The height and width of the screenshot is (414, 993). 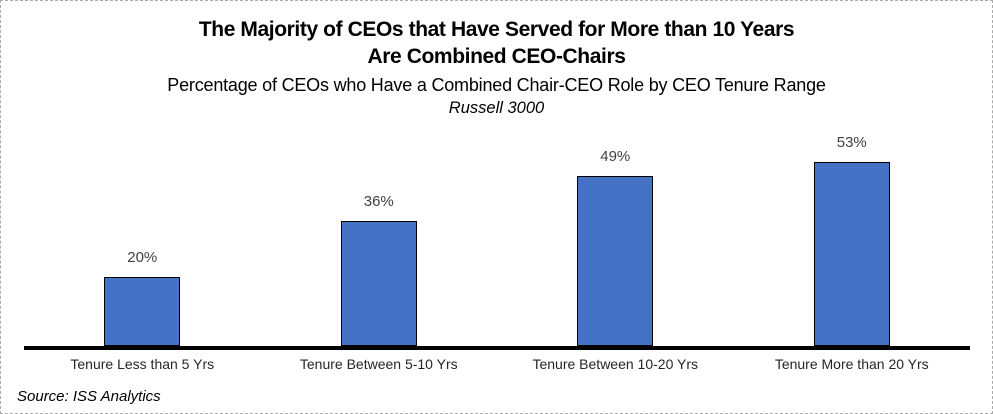 I want to click on bar-value-label: 53%, so click(x=851, y=142).